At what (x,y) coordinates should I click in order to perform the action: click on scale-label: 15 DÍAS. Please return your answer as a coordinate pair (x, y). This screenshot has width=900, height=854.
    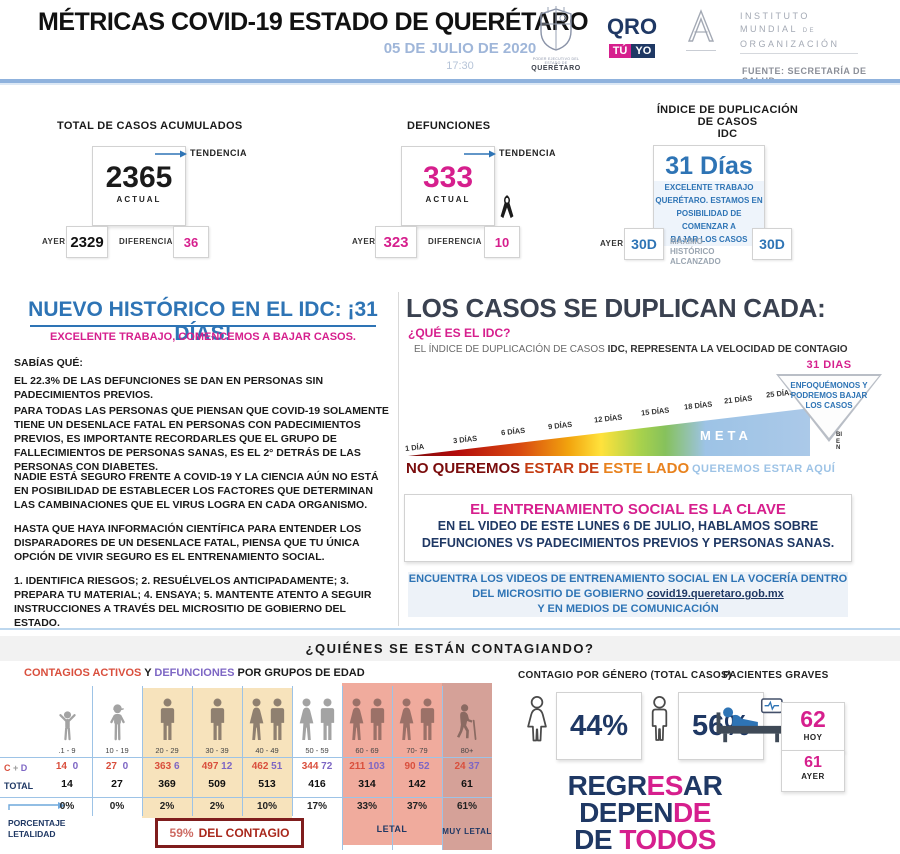
    Looking at the image, I should click on (655, 411).